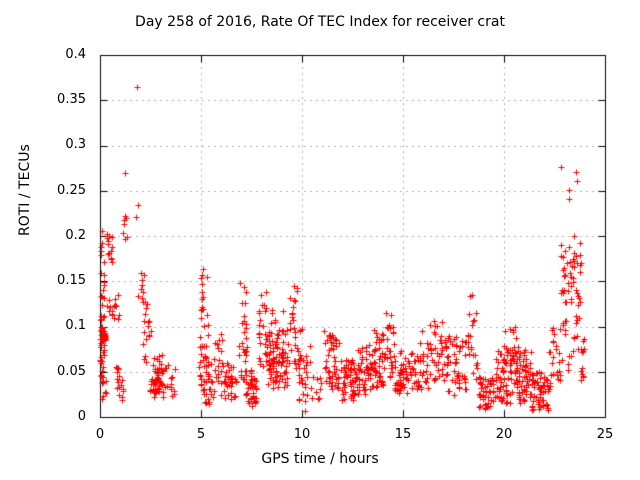  What do you see at coordinates (403, 434) in the screenshot?
I see `x-tick-label-15: 15` at bounding box center [403, 434].